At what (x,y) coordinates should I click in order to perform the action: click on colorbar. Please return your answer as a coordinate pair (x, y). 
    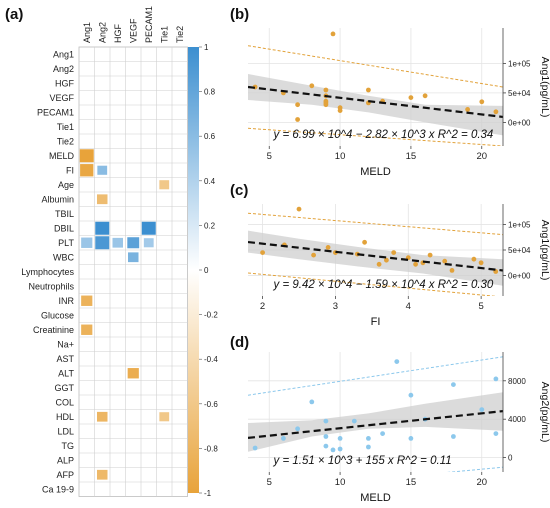
    Looking at the image, I should click on (193, 270).